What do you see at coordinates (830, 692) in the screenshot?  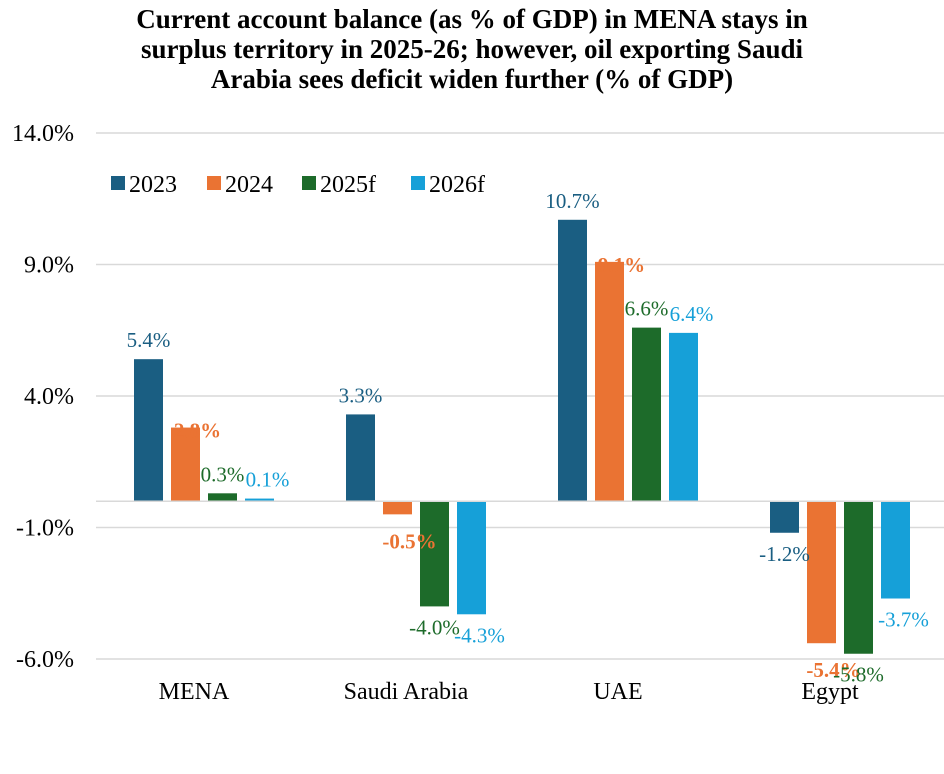 I see `x-category-label: Egypt` at bounding box center [830, 692].